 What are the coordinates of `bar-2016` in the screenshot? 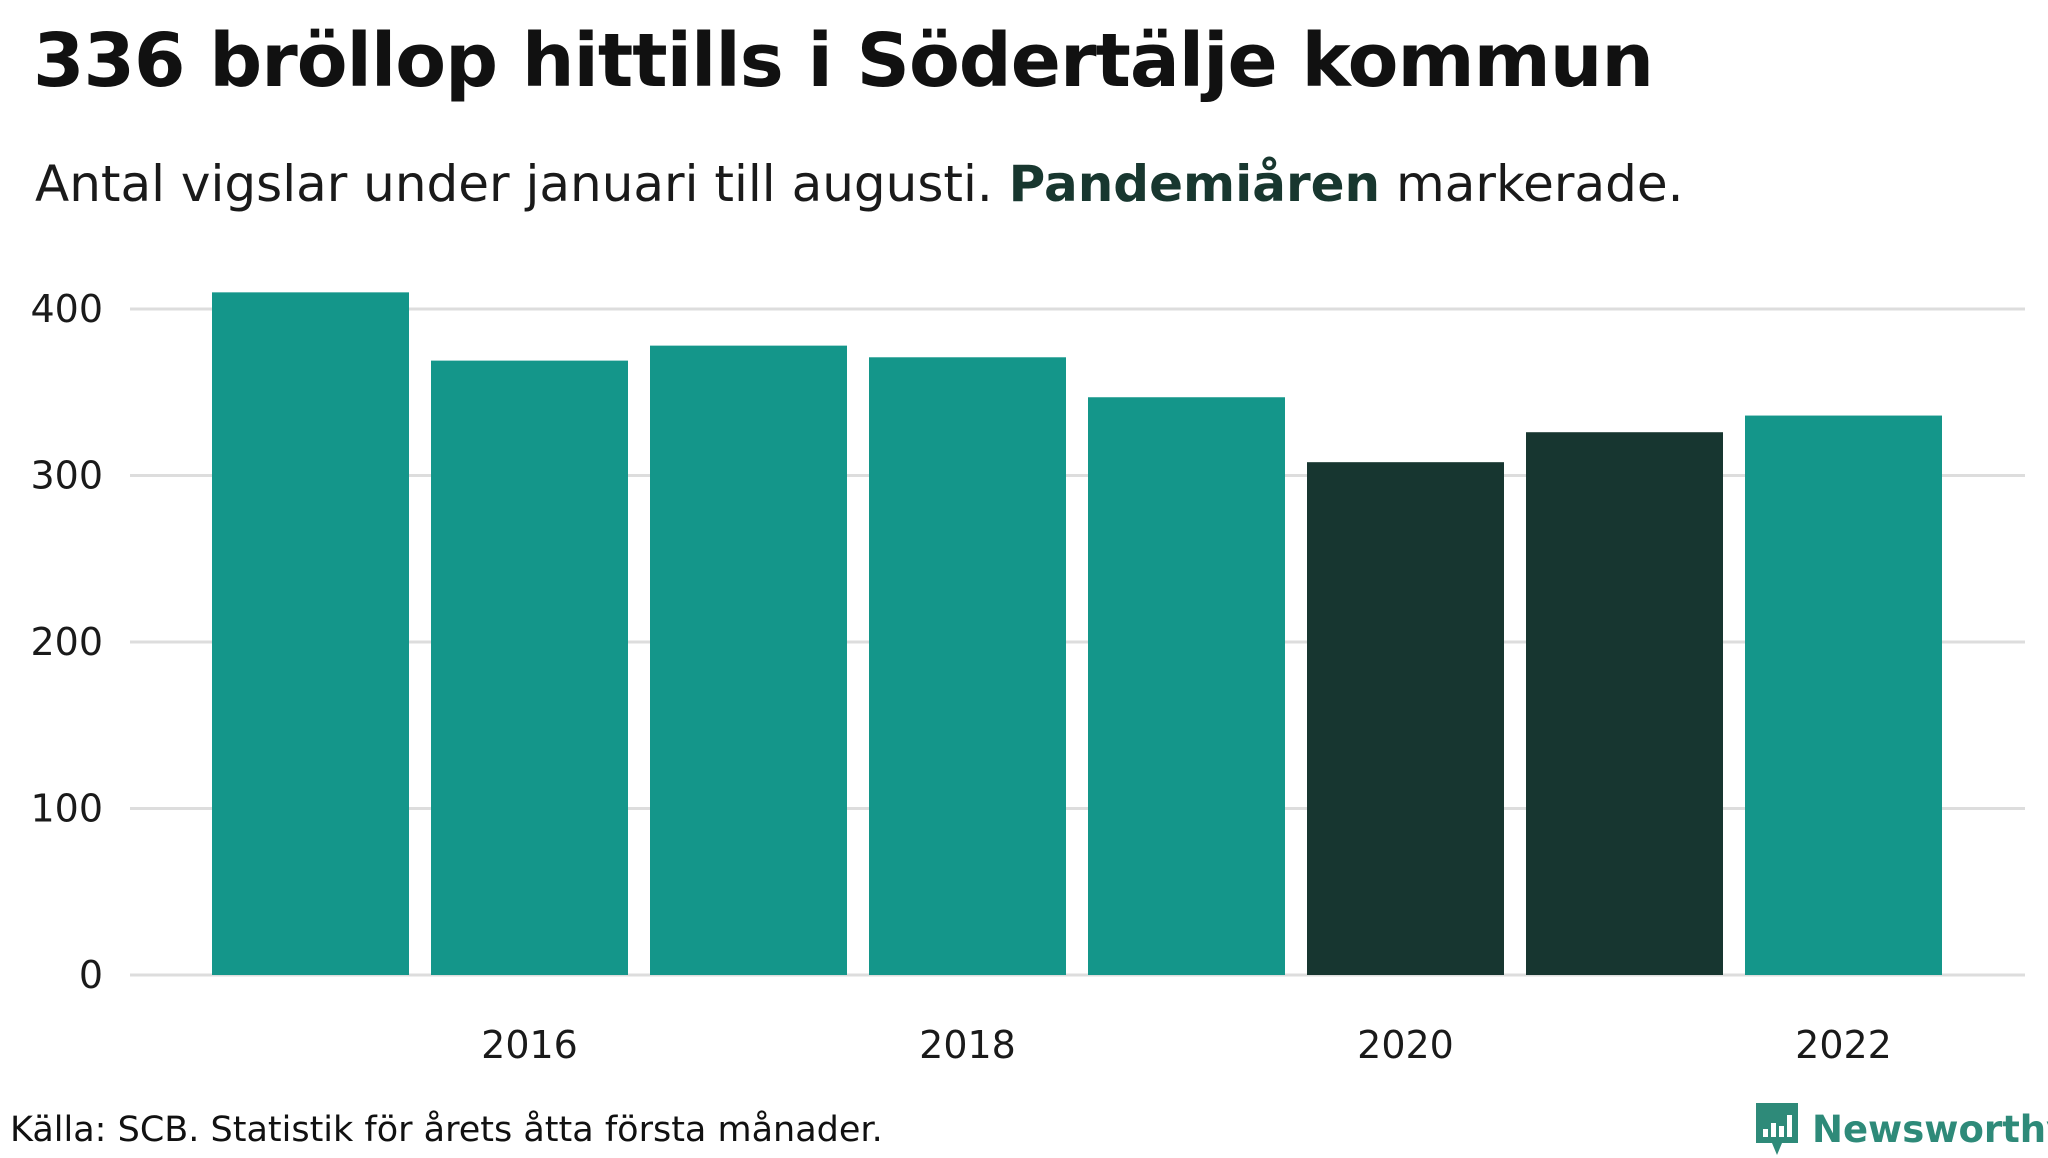 It's located at (529, 667).